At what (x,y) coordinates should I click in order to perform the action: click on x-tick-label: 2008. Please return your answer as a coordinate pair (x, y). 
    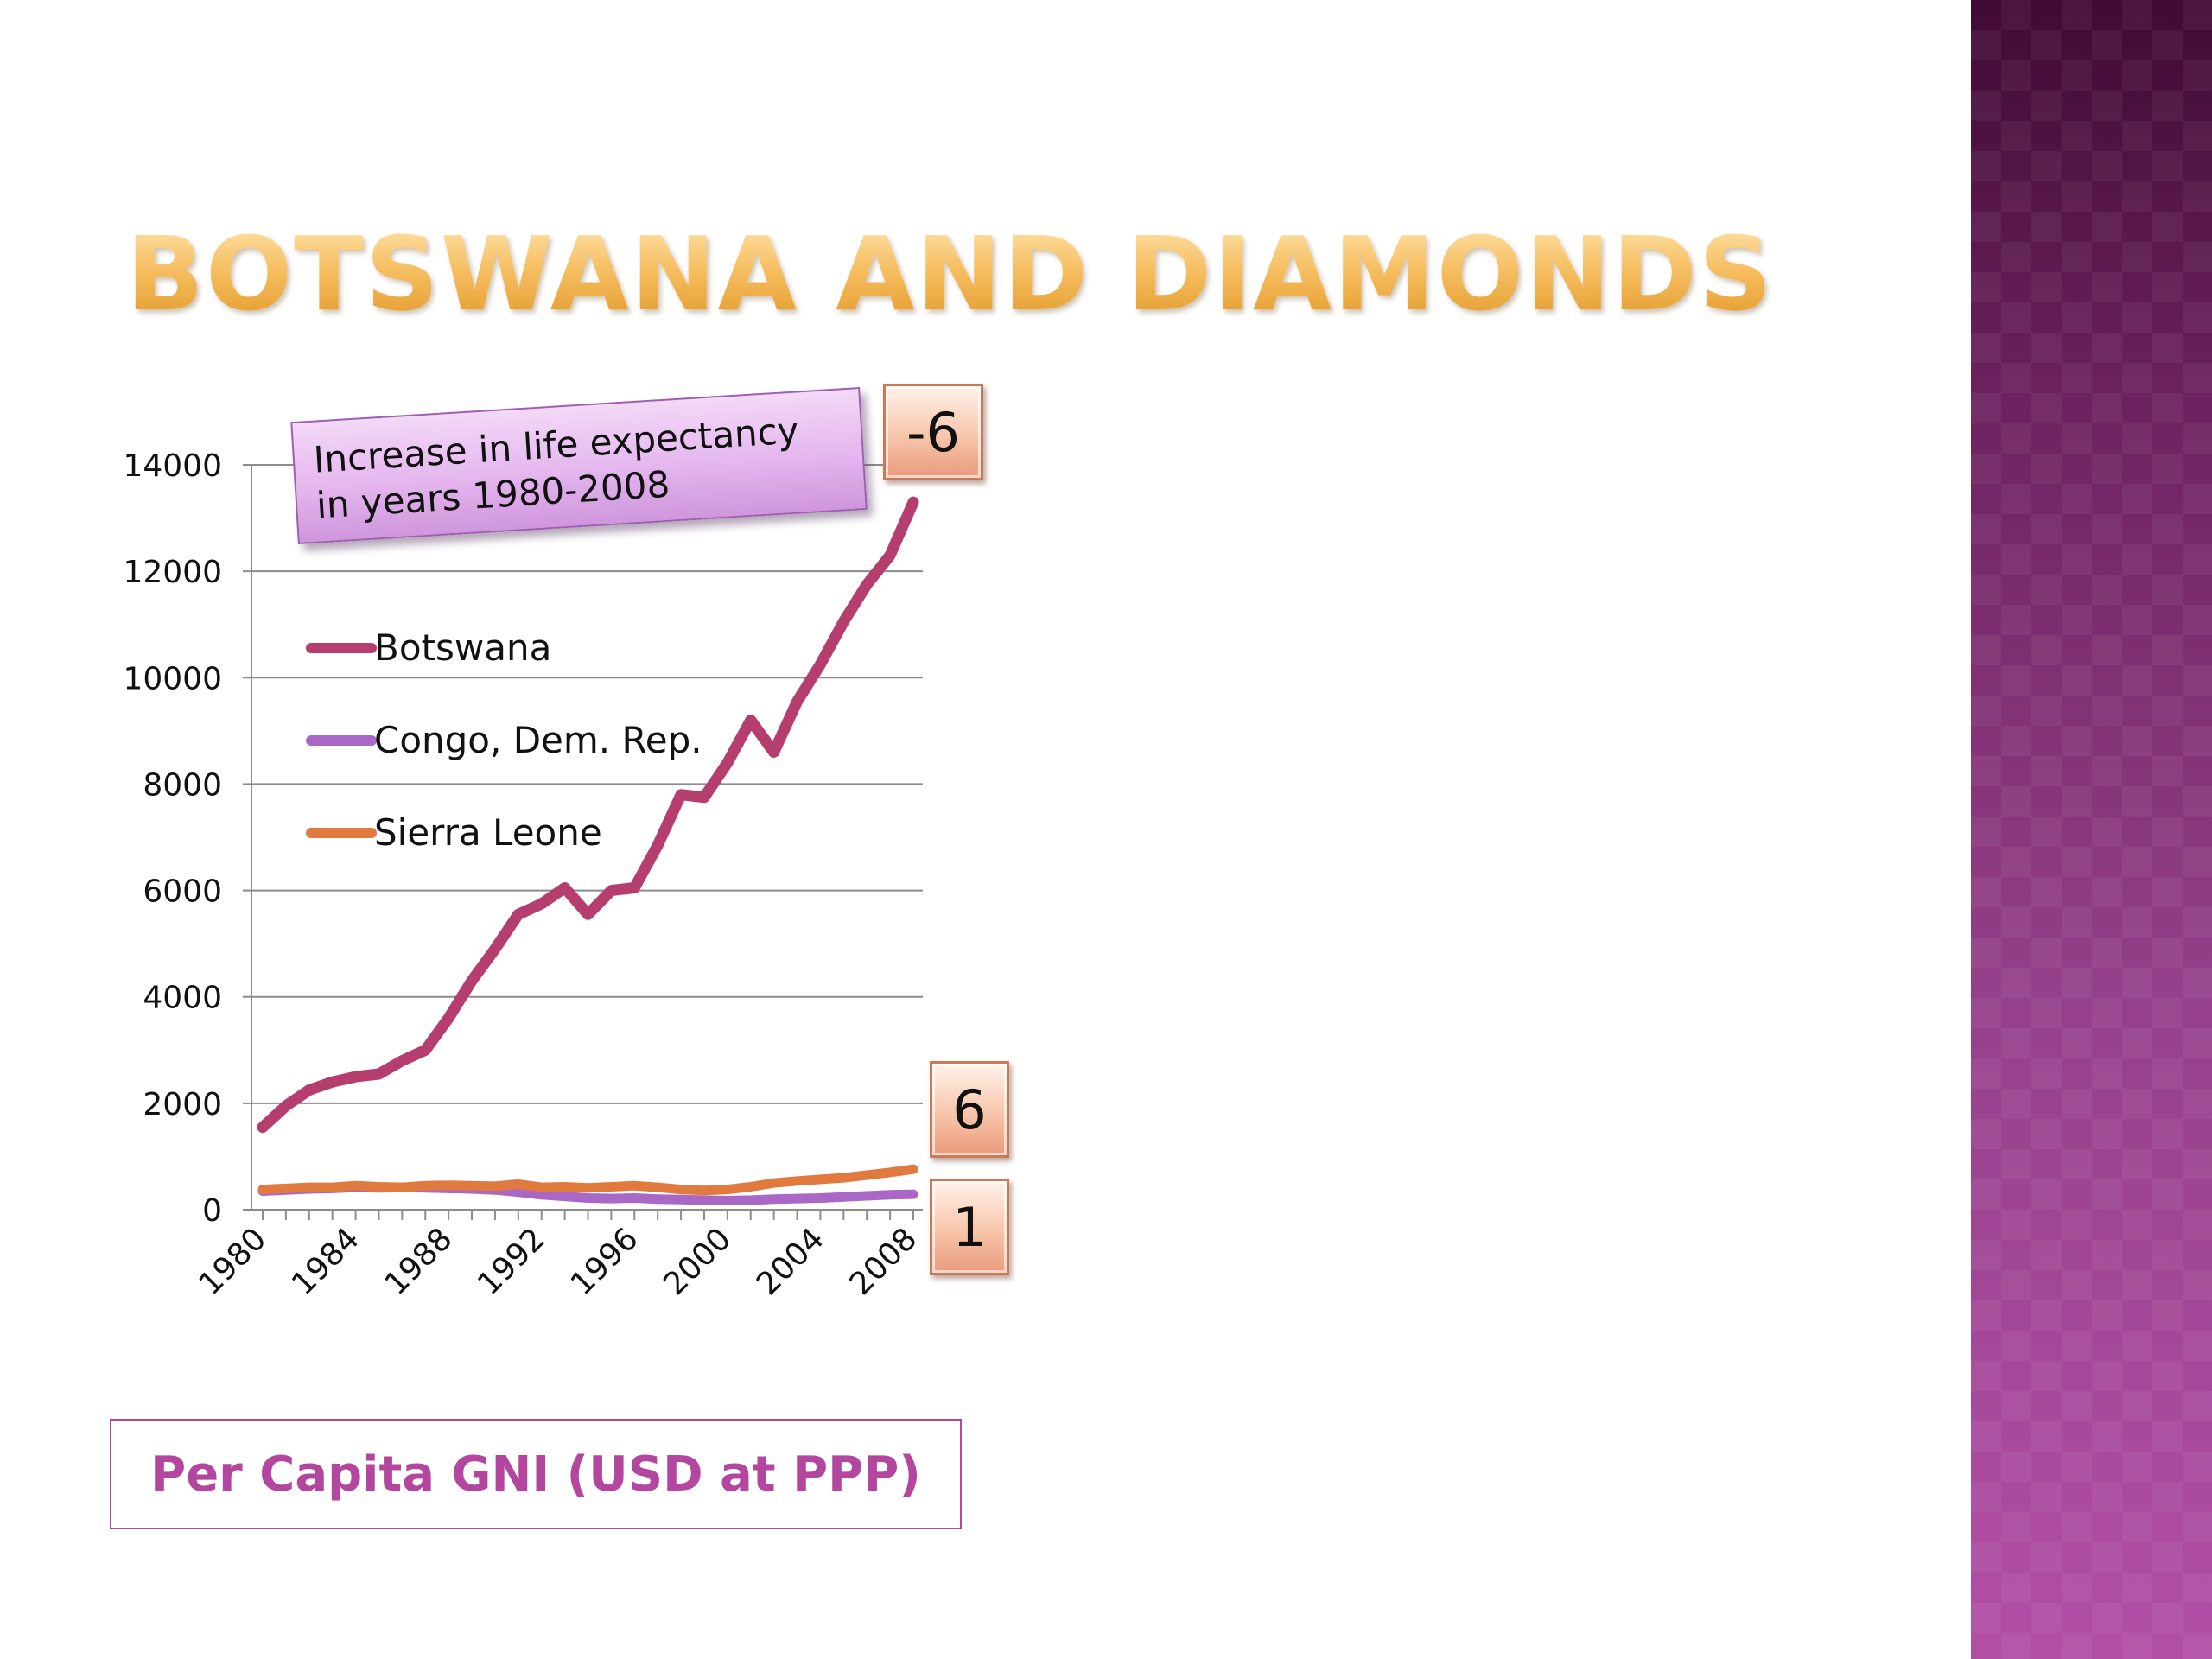
    Looking at the image, I should click on (884, 1261).